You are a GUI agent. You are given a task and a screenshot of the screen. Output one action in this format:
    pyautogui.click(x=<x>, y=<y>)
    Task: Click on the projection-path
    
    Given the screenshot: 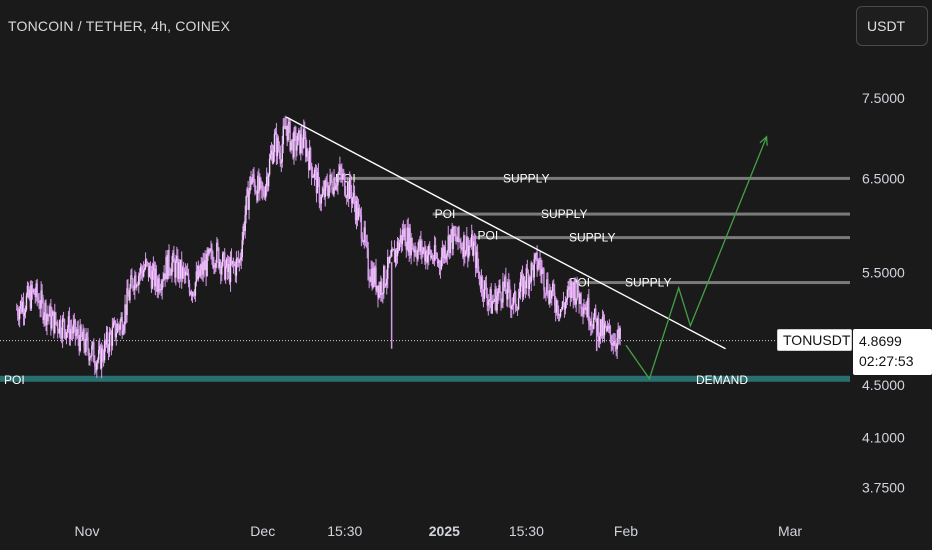 What is the action you would take?
    pyautogui.click(x=696, y=258)
    